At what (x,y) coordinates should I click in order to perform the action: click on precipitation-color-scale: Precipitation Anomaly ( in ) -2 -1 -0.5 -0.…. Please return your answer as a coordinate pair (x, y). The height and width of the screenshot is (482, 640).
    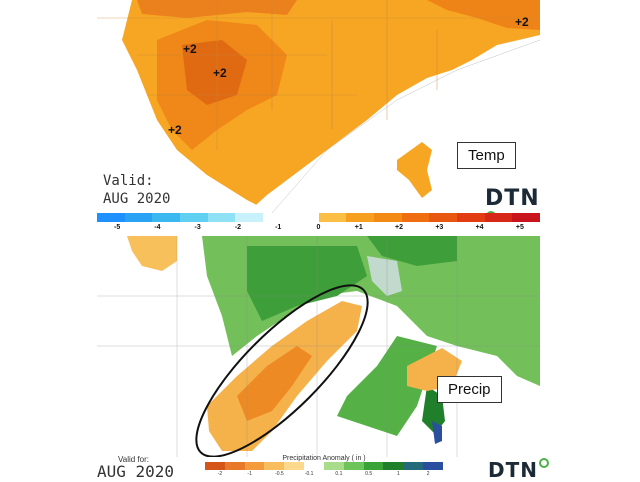
    Looking at the image, I should click on (324, 467).